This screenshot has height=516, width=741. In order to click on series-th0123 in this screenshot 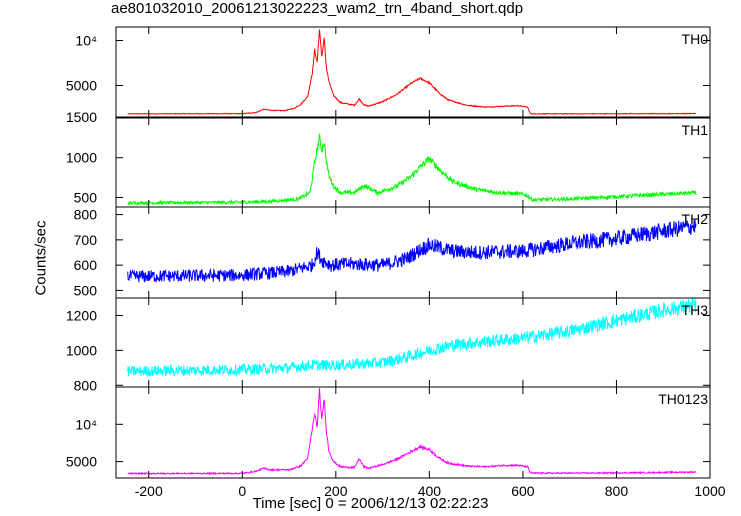, I will do `click(412, 432)`.